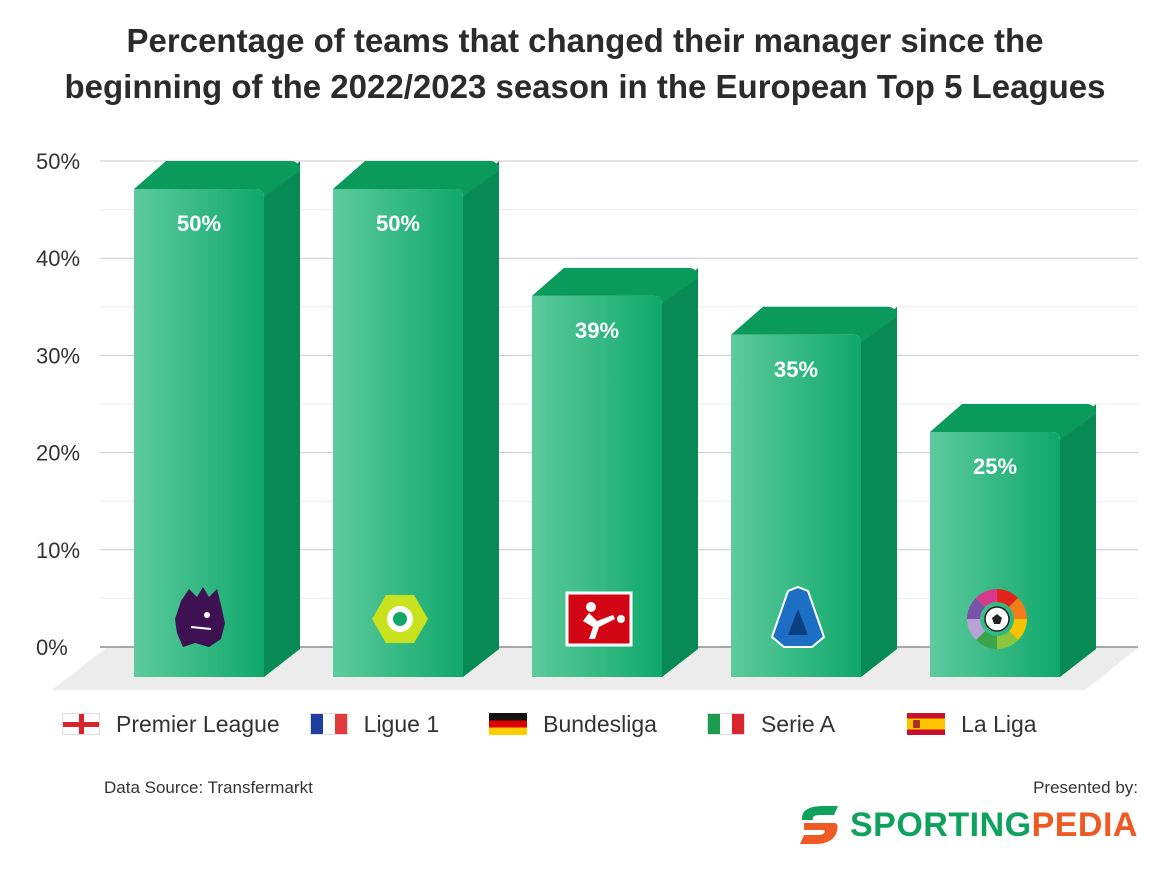 This screenshot has width=1170, height=874. What do you see at coordinates (401, 723) in the screenshot?
I see `legend-label: Ligue 1` at bounding box center [401, 723].